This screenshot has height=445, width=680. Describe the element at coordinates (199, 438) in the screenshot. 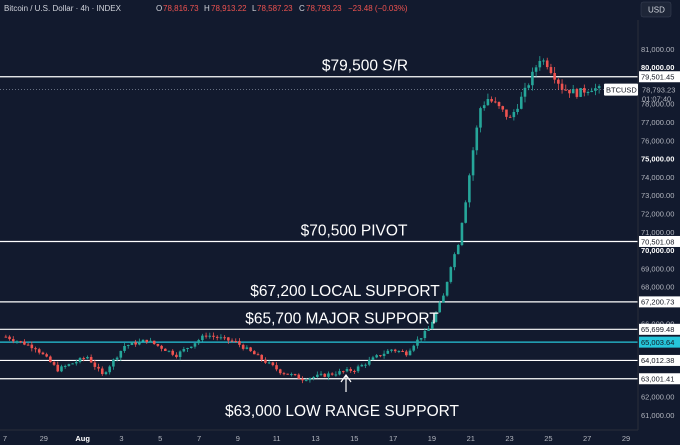

I see `x-tick-label: 7` at that location.